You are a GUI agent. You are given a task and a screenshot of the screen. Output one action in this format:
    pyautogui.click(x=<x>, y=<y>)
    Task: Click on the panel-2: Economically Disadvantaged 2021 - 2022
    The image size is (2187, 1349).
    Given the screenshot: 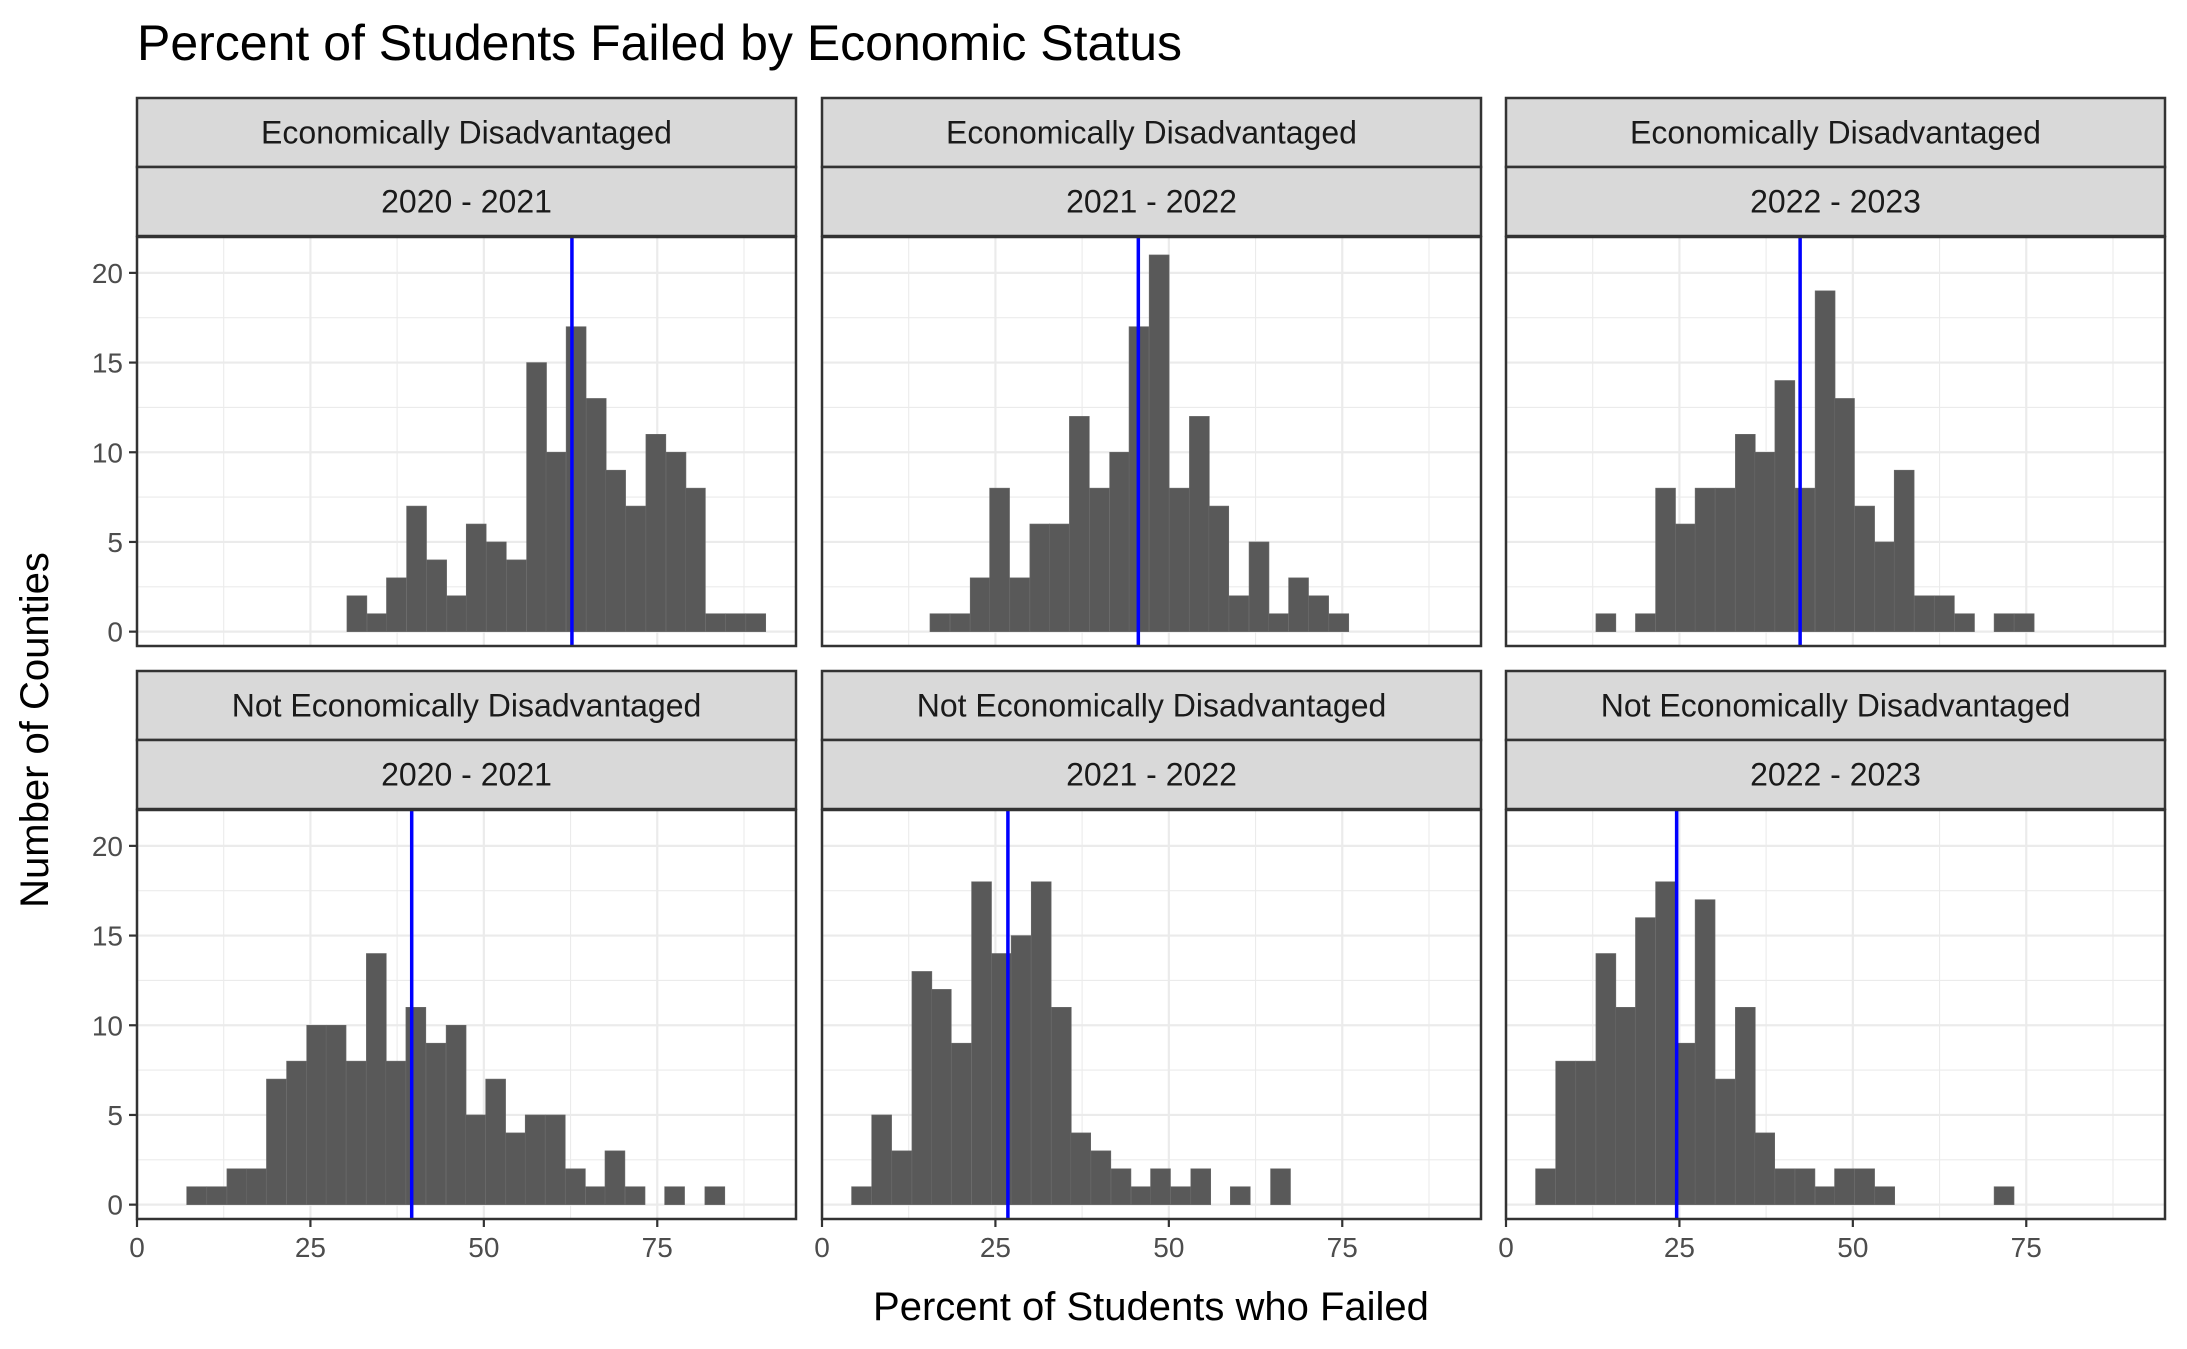 What is the action you would take?
    pyautogui.click(x=1151, y=372)
    